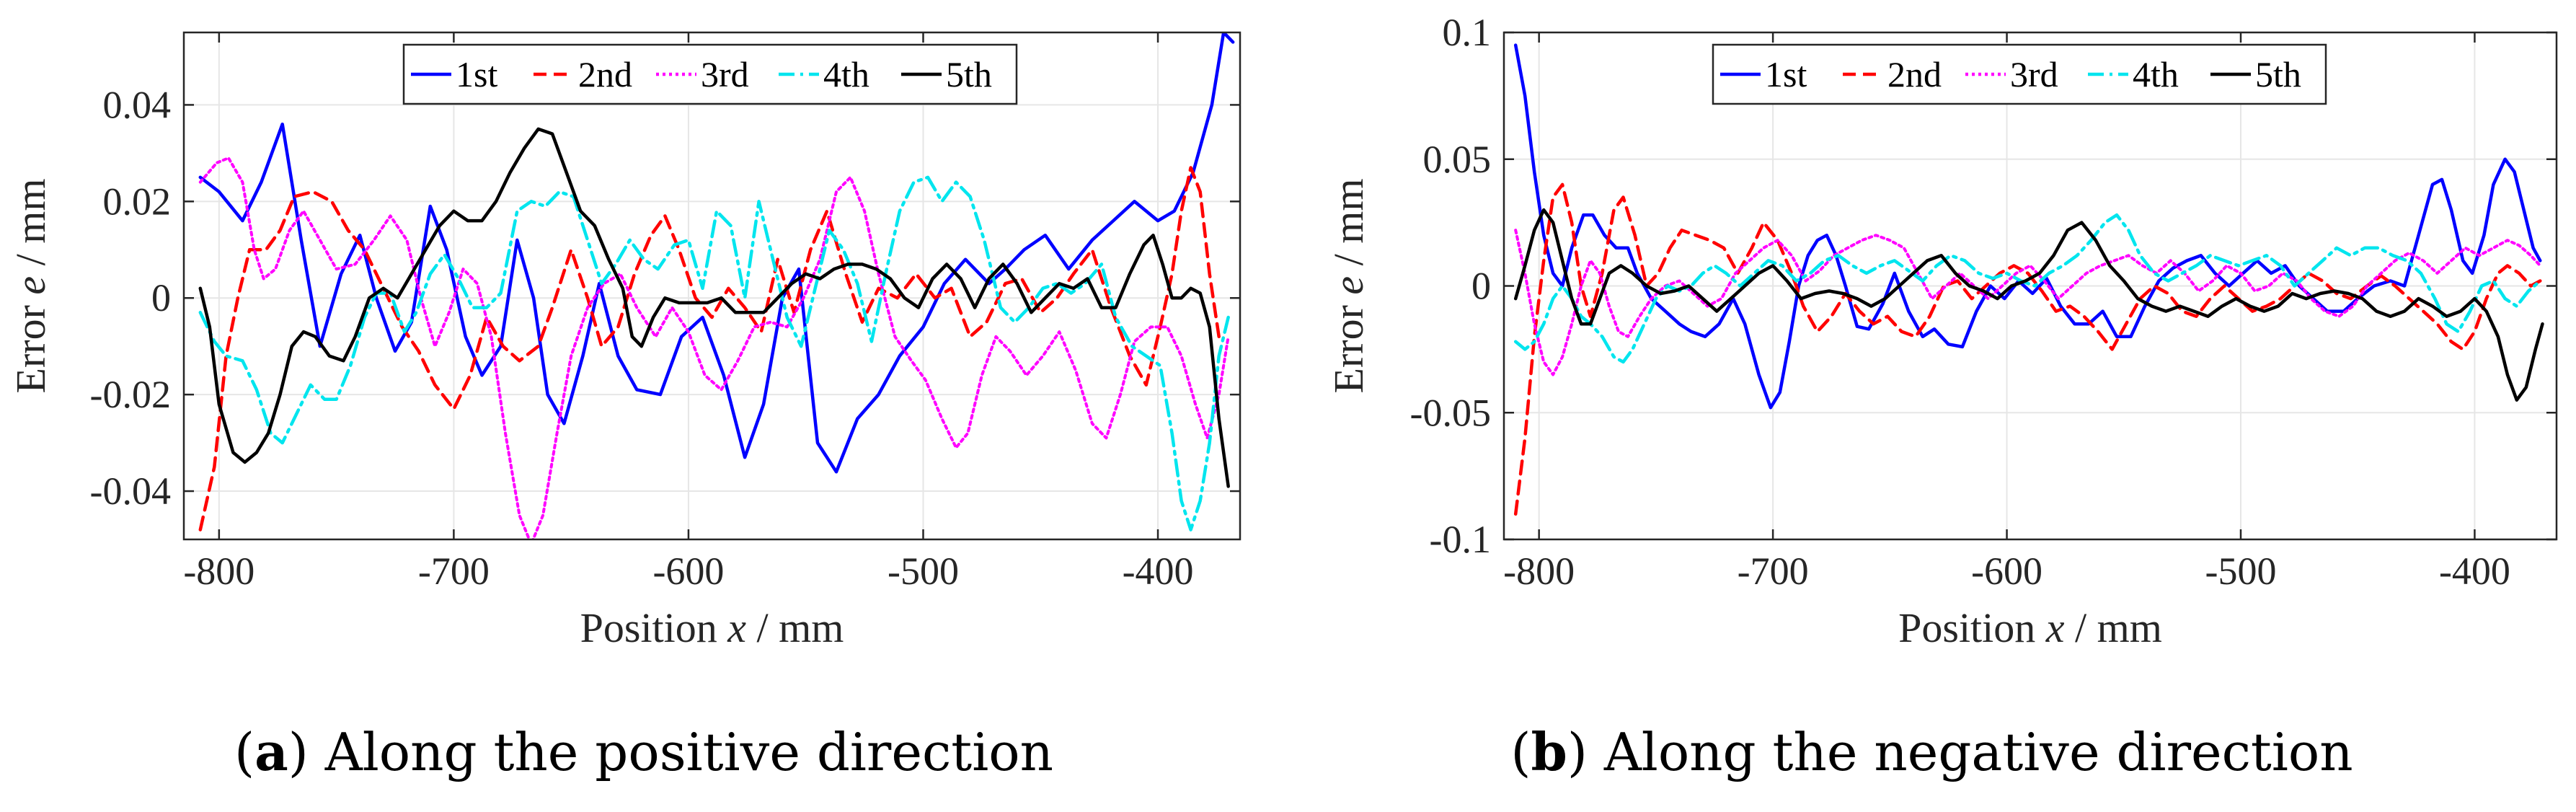 This screenshot has height=812, width=2576. Describe the element at coordinates (130, 395) in the screenshot. I see `y-tick-label: -0.02` at that location.